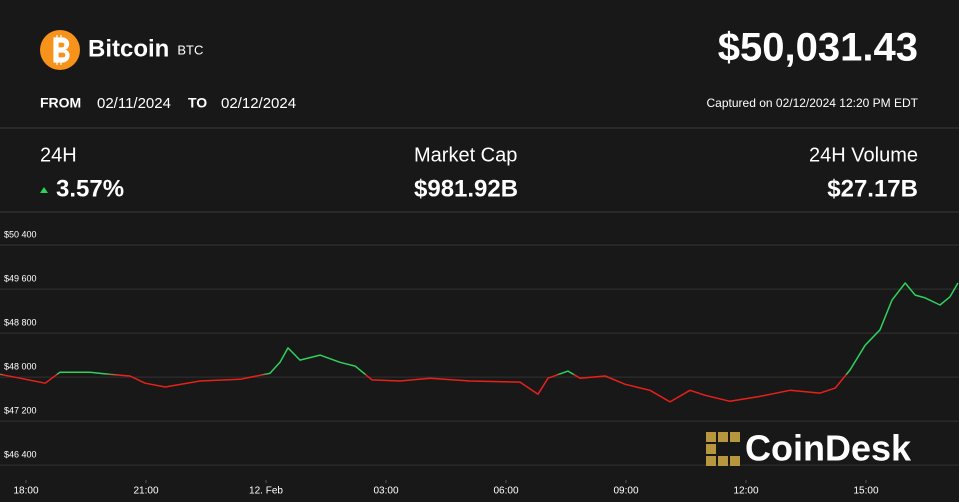 The height and width of the screenshot is (502, 959). I want to click on y-tick-label: $47 200, so click(20, 411).